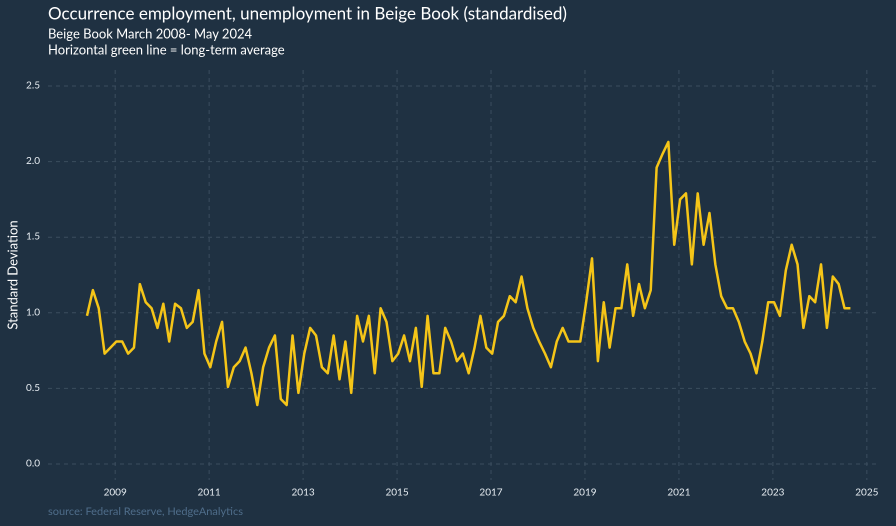 This screenshot has width=896, height=526. What do you see at coordinates (209, 493) in the screenshot?
I see `x-tick-label: 2011` at bounding box center [209, 493].